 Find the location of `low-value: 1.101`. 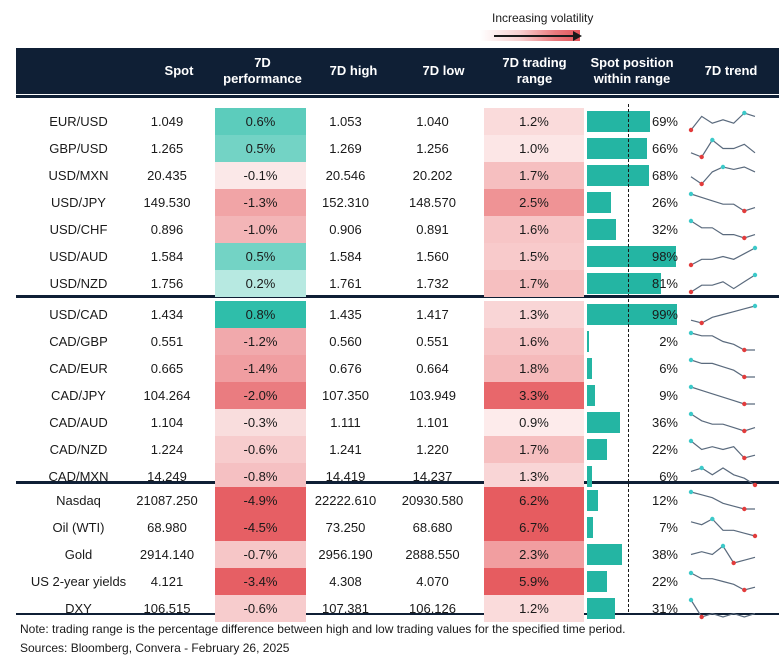

low-value: 1.101 is located at coordinates (432, 422).